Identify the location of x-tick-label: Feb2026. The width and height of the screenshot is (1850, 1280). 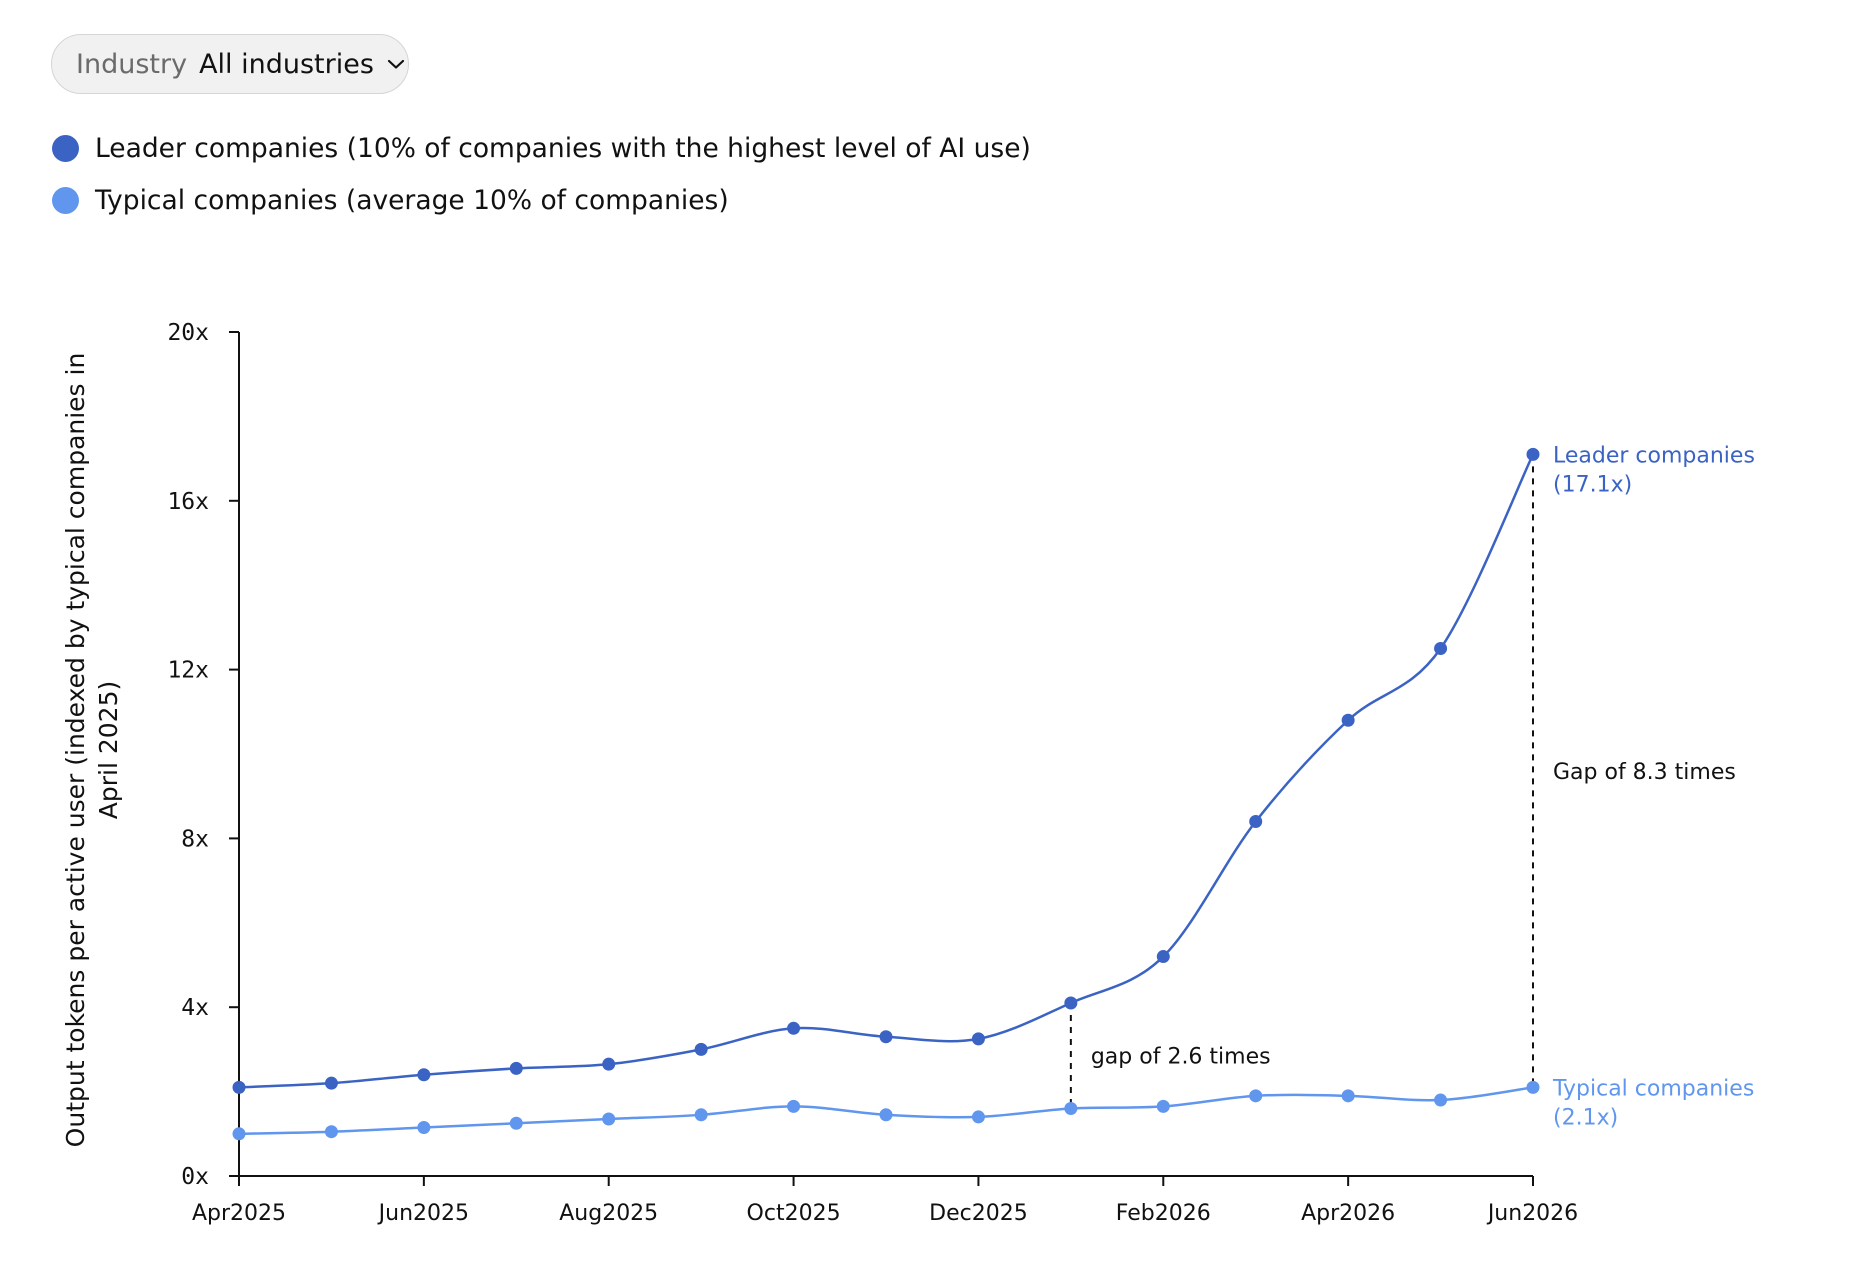
(1163, 1213).